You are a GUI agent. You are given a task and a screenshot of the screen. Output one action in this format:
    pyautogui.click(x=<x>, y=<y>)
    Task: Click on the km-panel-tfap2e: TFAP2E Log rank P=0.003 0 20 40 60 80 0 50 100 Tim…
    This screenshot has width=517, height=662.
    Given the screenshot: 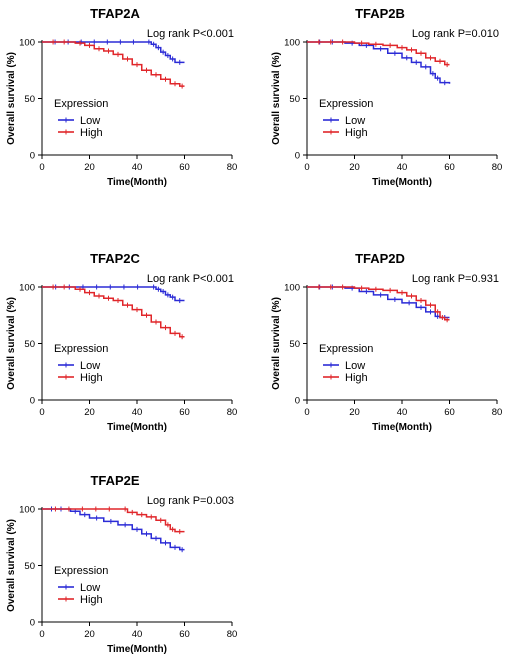 What is the action you would take?
    pyautogui.click(x=121, y=564)
    